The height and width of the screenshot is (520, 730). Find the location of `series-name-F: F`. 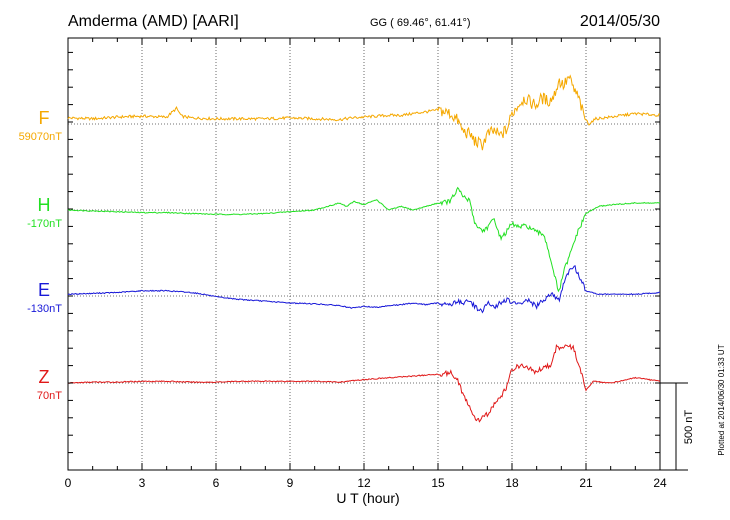

series-name-F: F is located at coordinates (44, 118).